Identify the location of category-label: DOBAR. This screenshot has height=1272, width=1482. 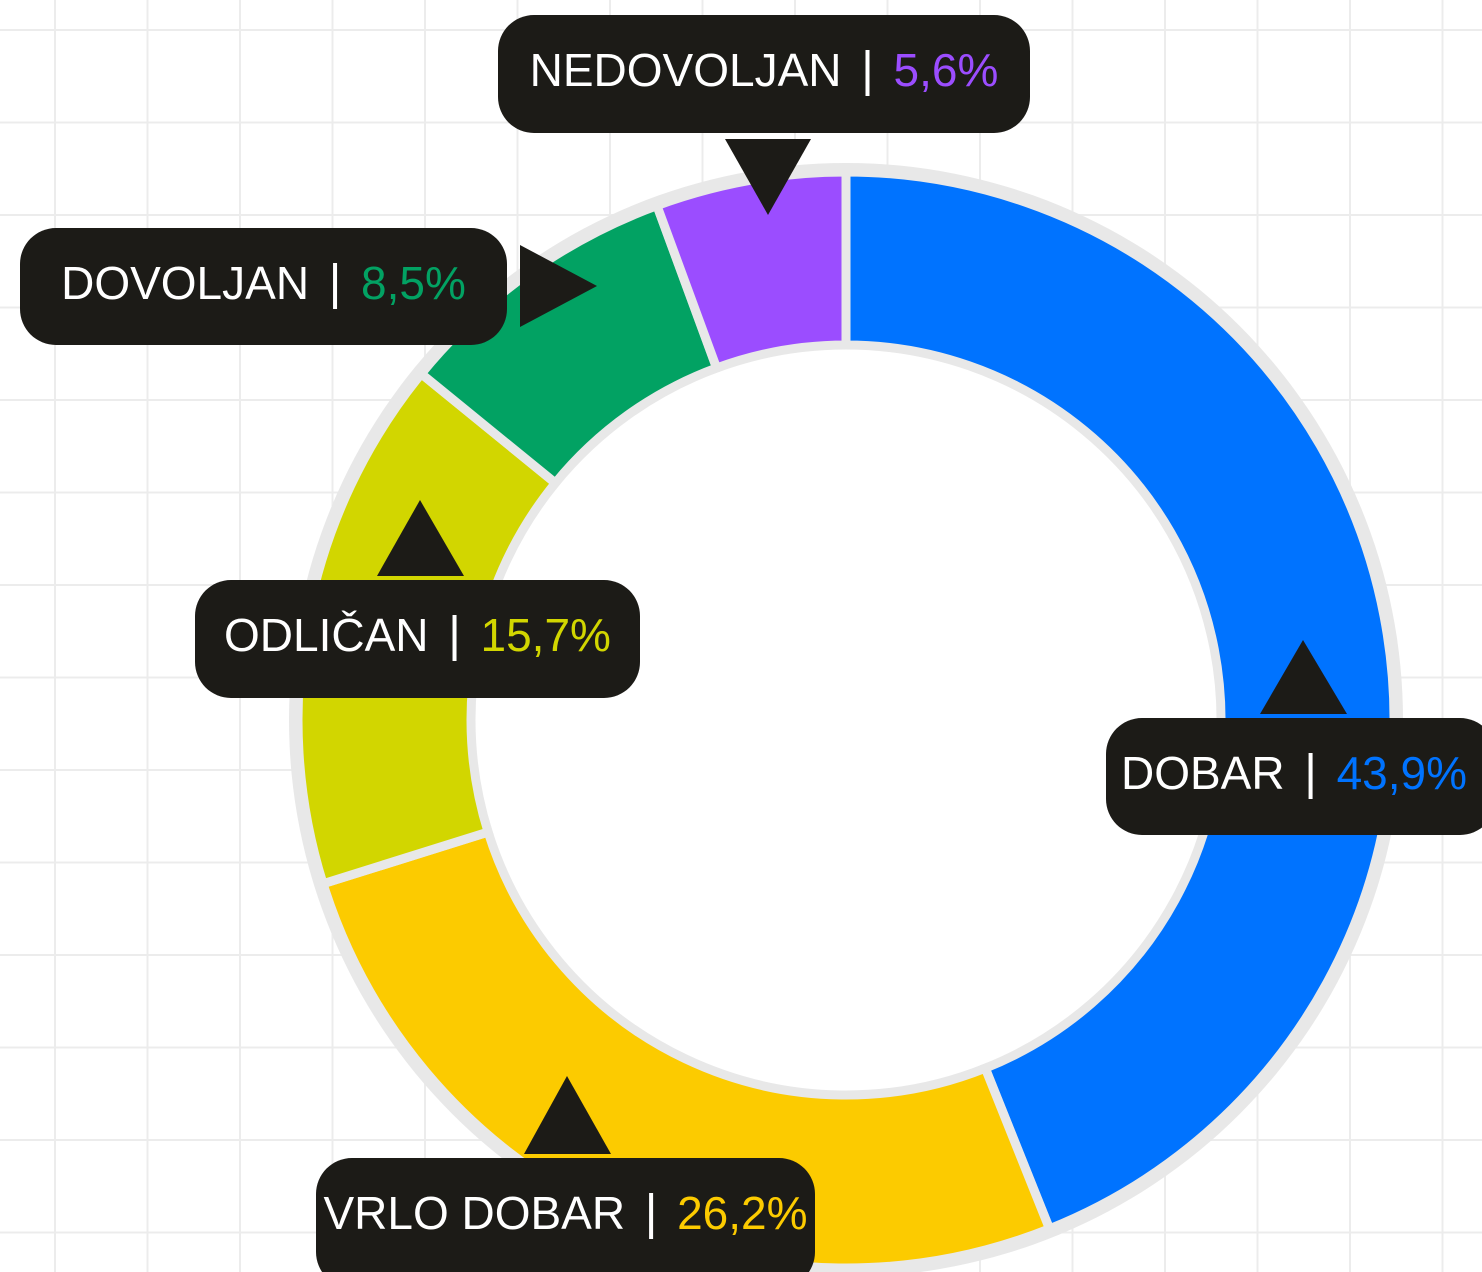
(1203, 773).